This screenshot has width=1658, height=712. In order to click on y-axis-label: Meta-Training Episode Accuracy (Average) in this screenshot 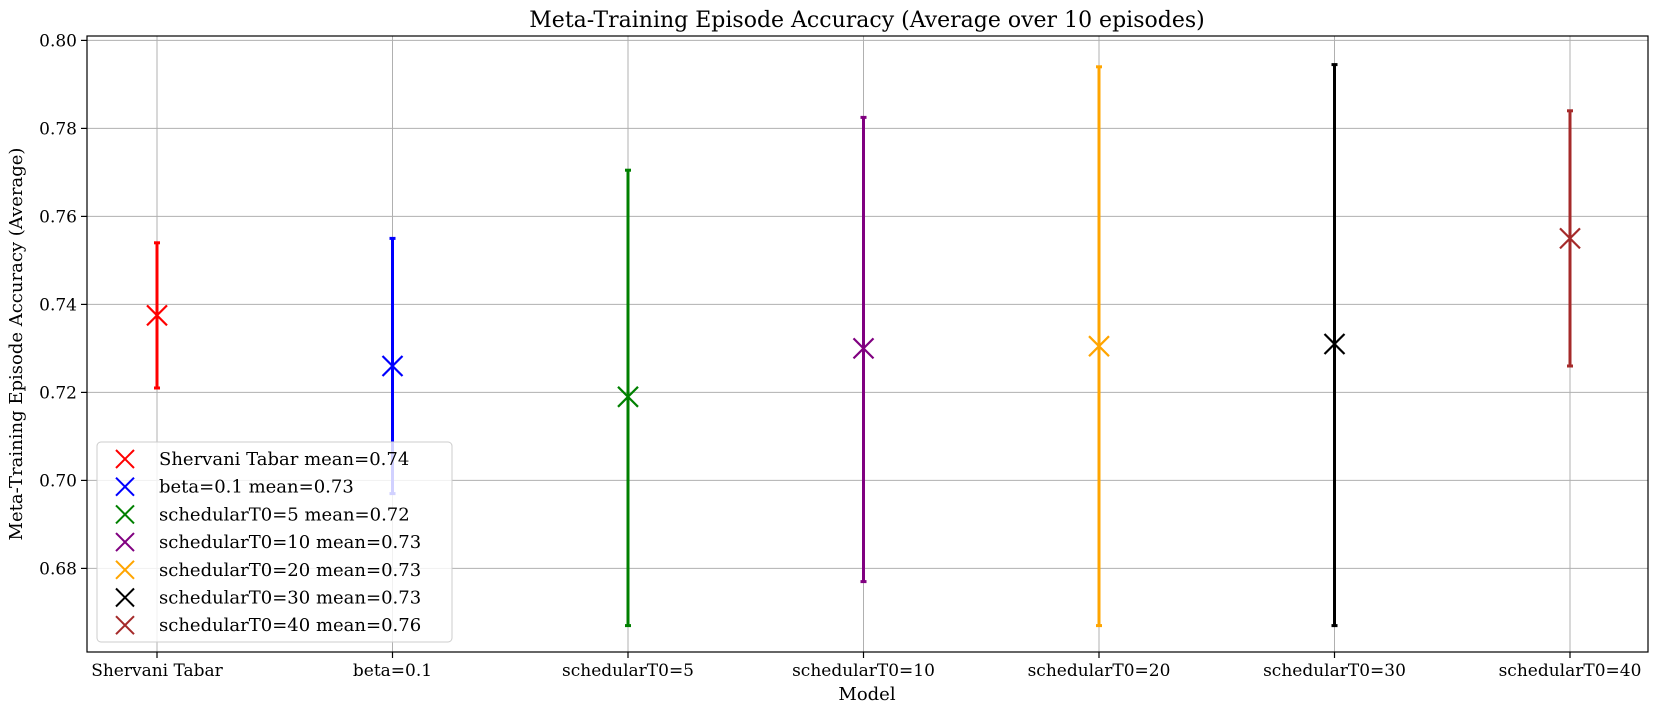, I will do `click(16, 344)`.